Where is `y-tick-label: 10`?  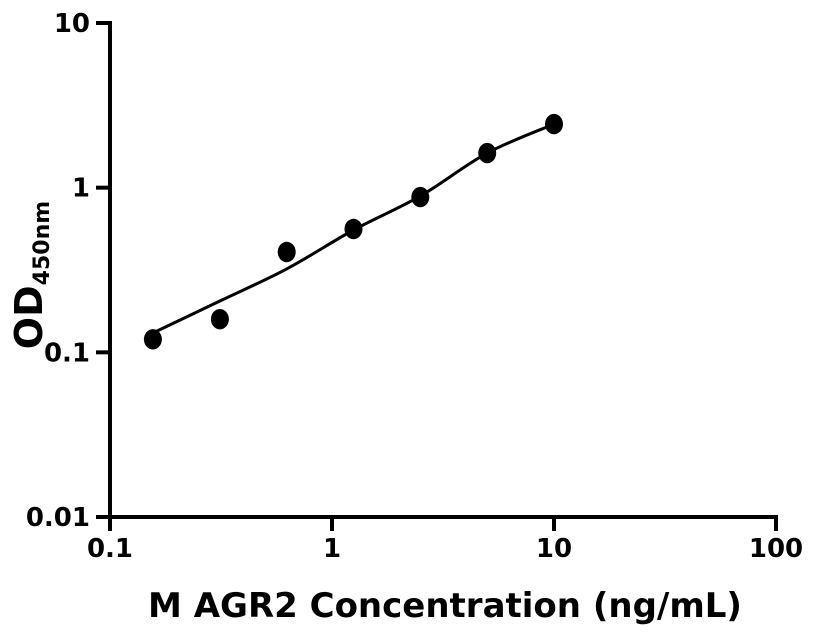 y-tick-label: 10 is located at coordinates (72, 24).